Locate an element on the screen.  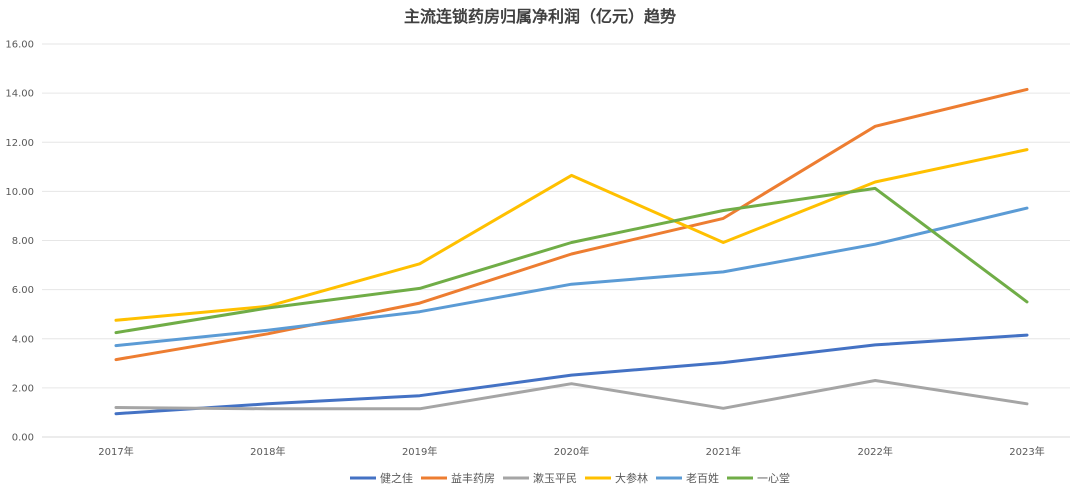
legend-item: 一心堂 is located at coordinates (758, 478).